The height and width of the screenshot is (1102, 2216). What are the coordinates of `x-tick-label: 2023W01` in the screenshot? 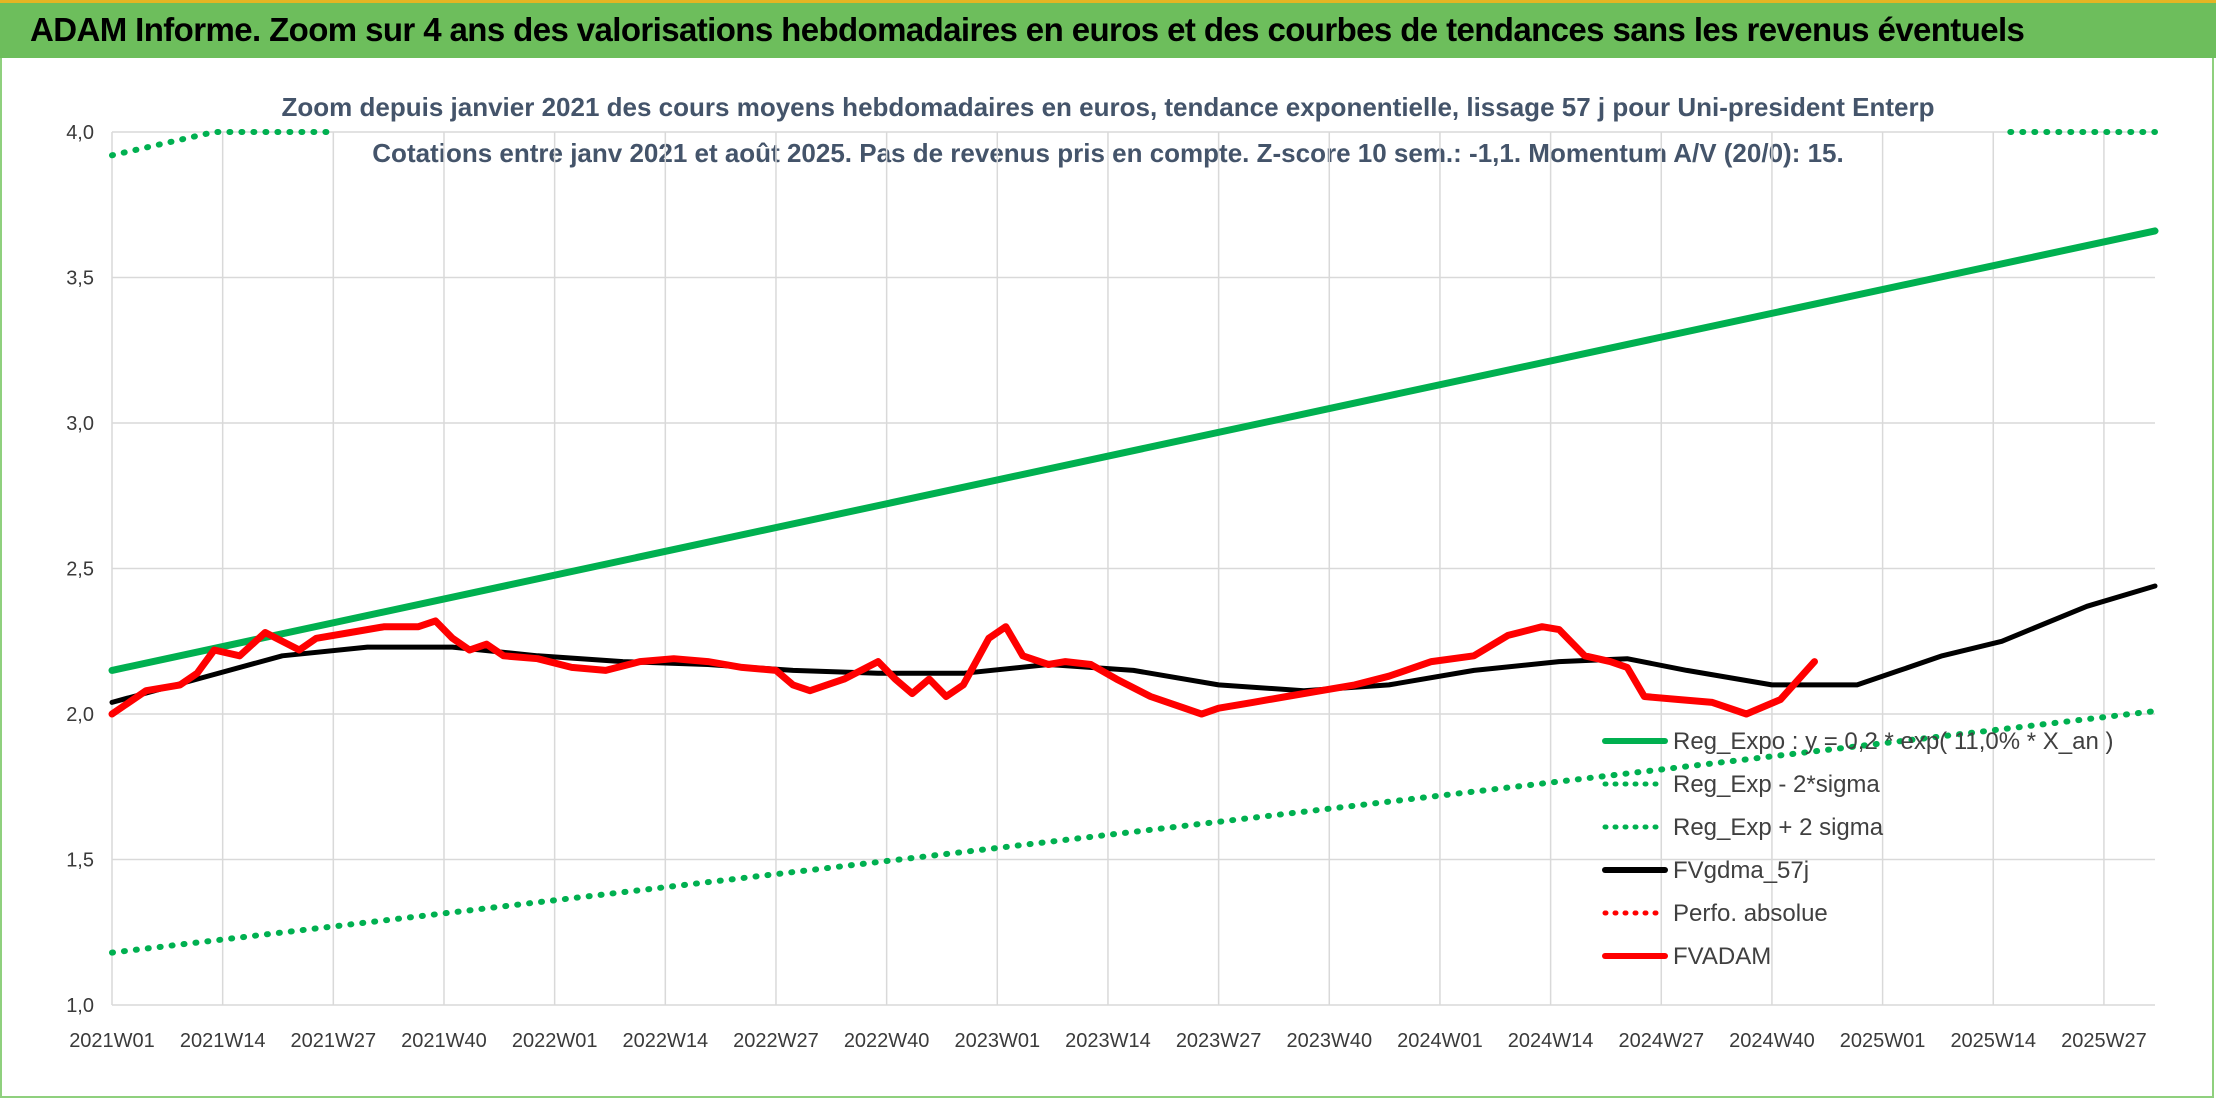 It's located at (997, 1041).